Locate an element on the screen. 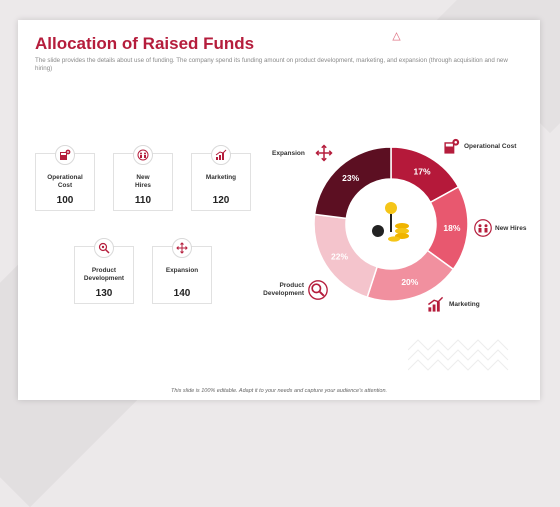 The width and height of the screenshot is (560, 507). card-label: New Hires is located at coordinates (143, 181).